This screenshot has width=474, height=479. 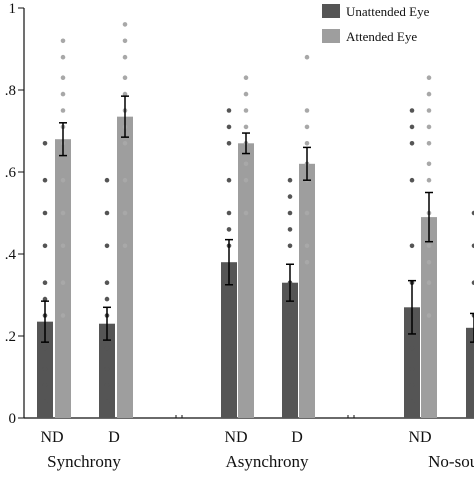 What do you see at coordinates (267, 461) in the screenshot?
I see `group-label: Asynchrony` at bounding box center [267, 461].